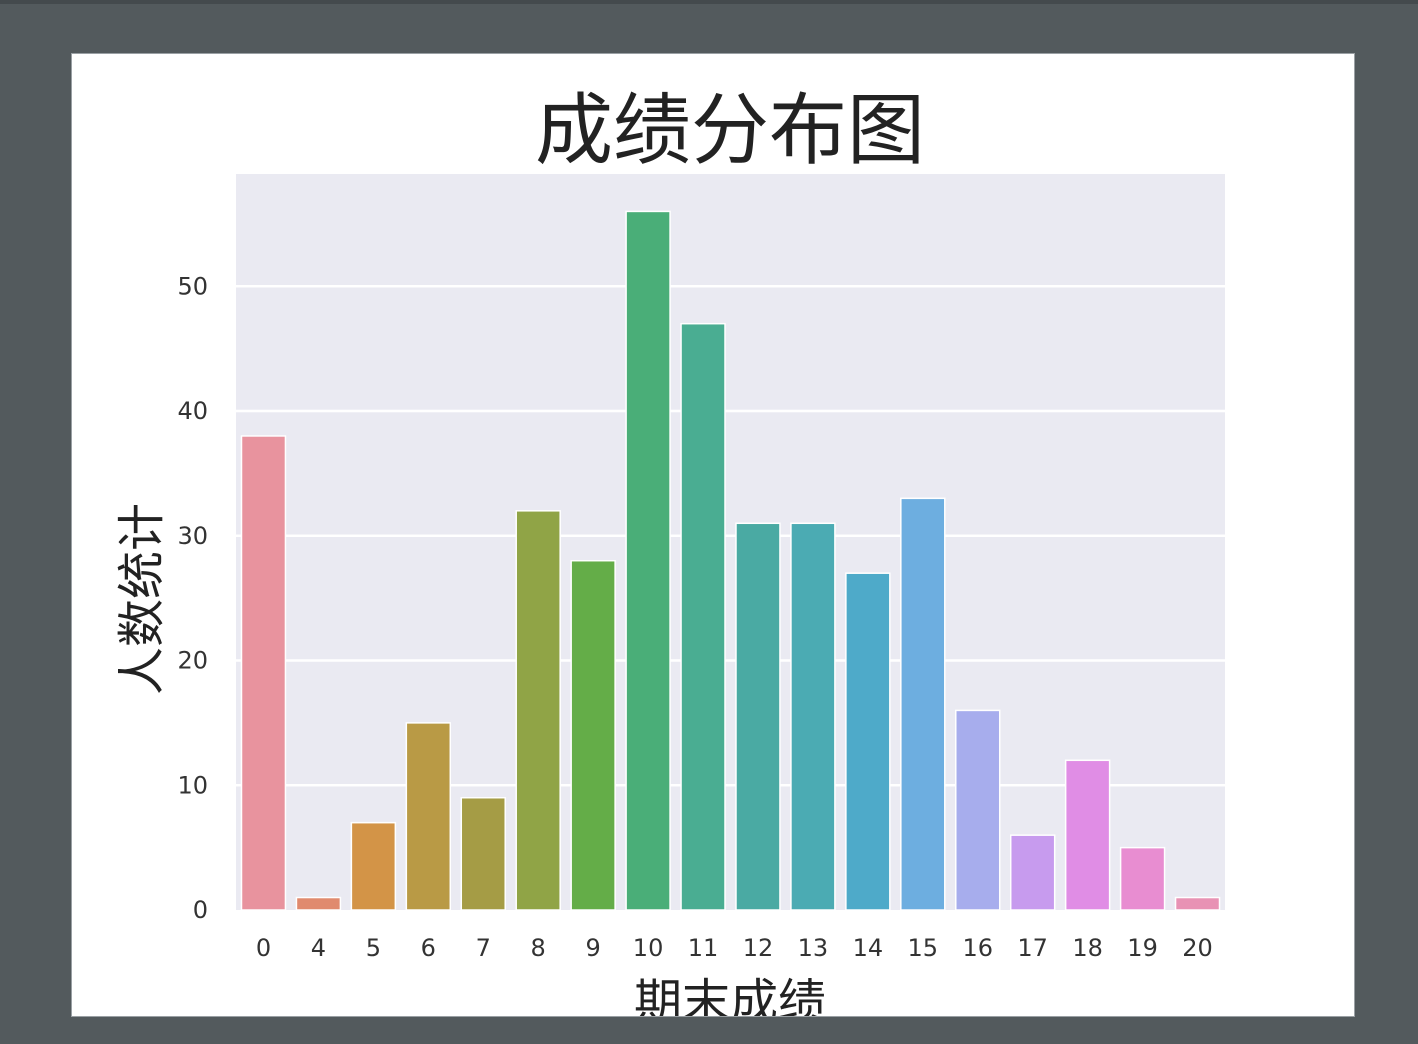  I want to click on y-axis-label: 人数统计, so click(142, 599).